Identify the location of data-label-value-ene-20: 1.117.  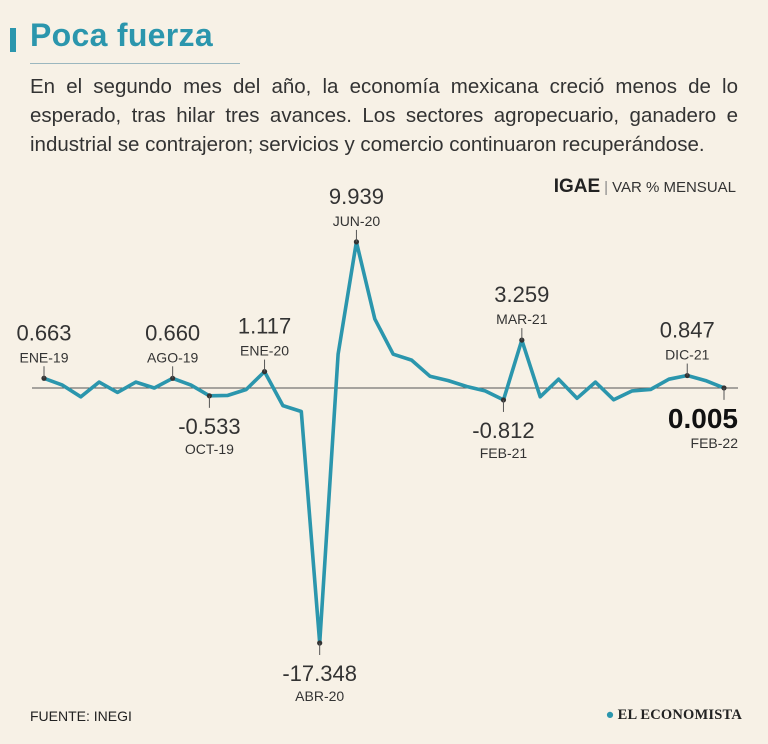
(264, 326).